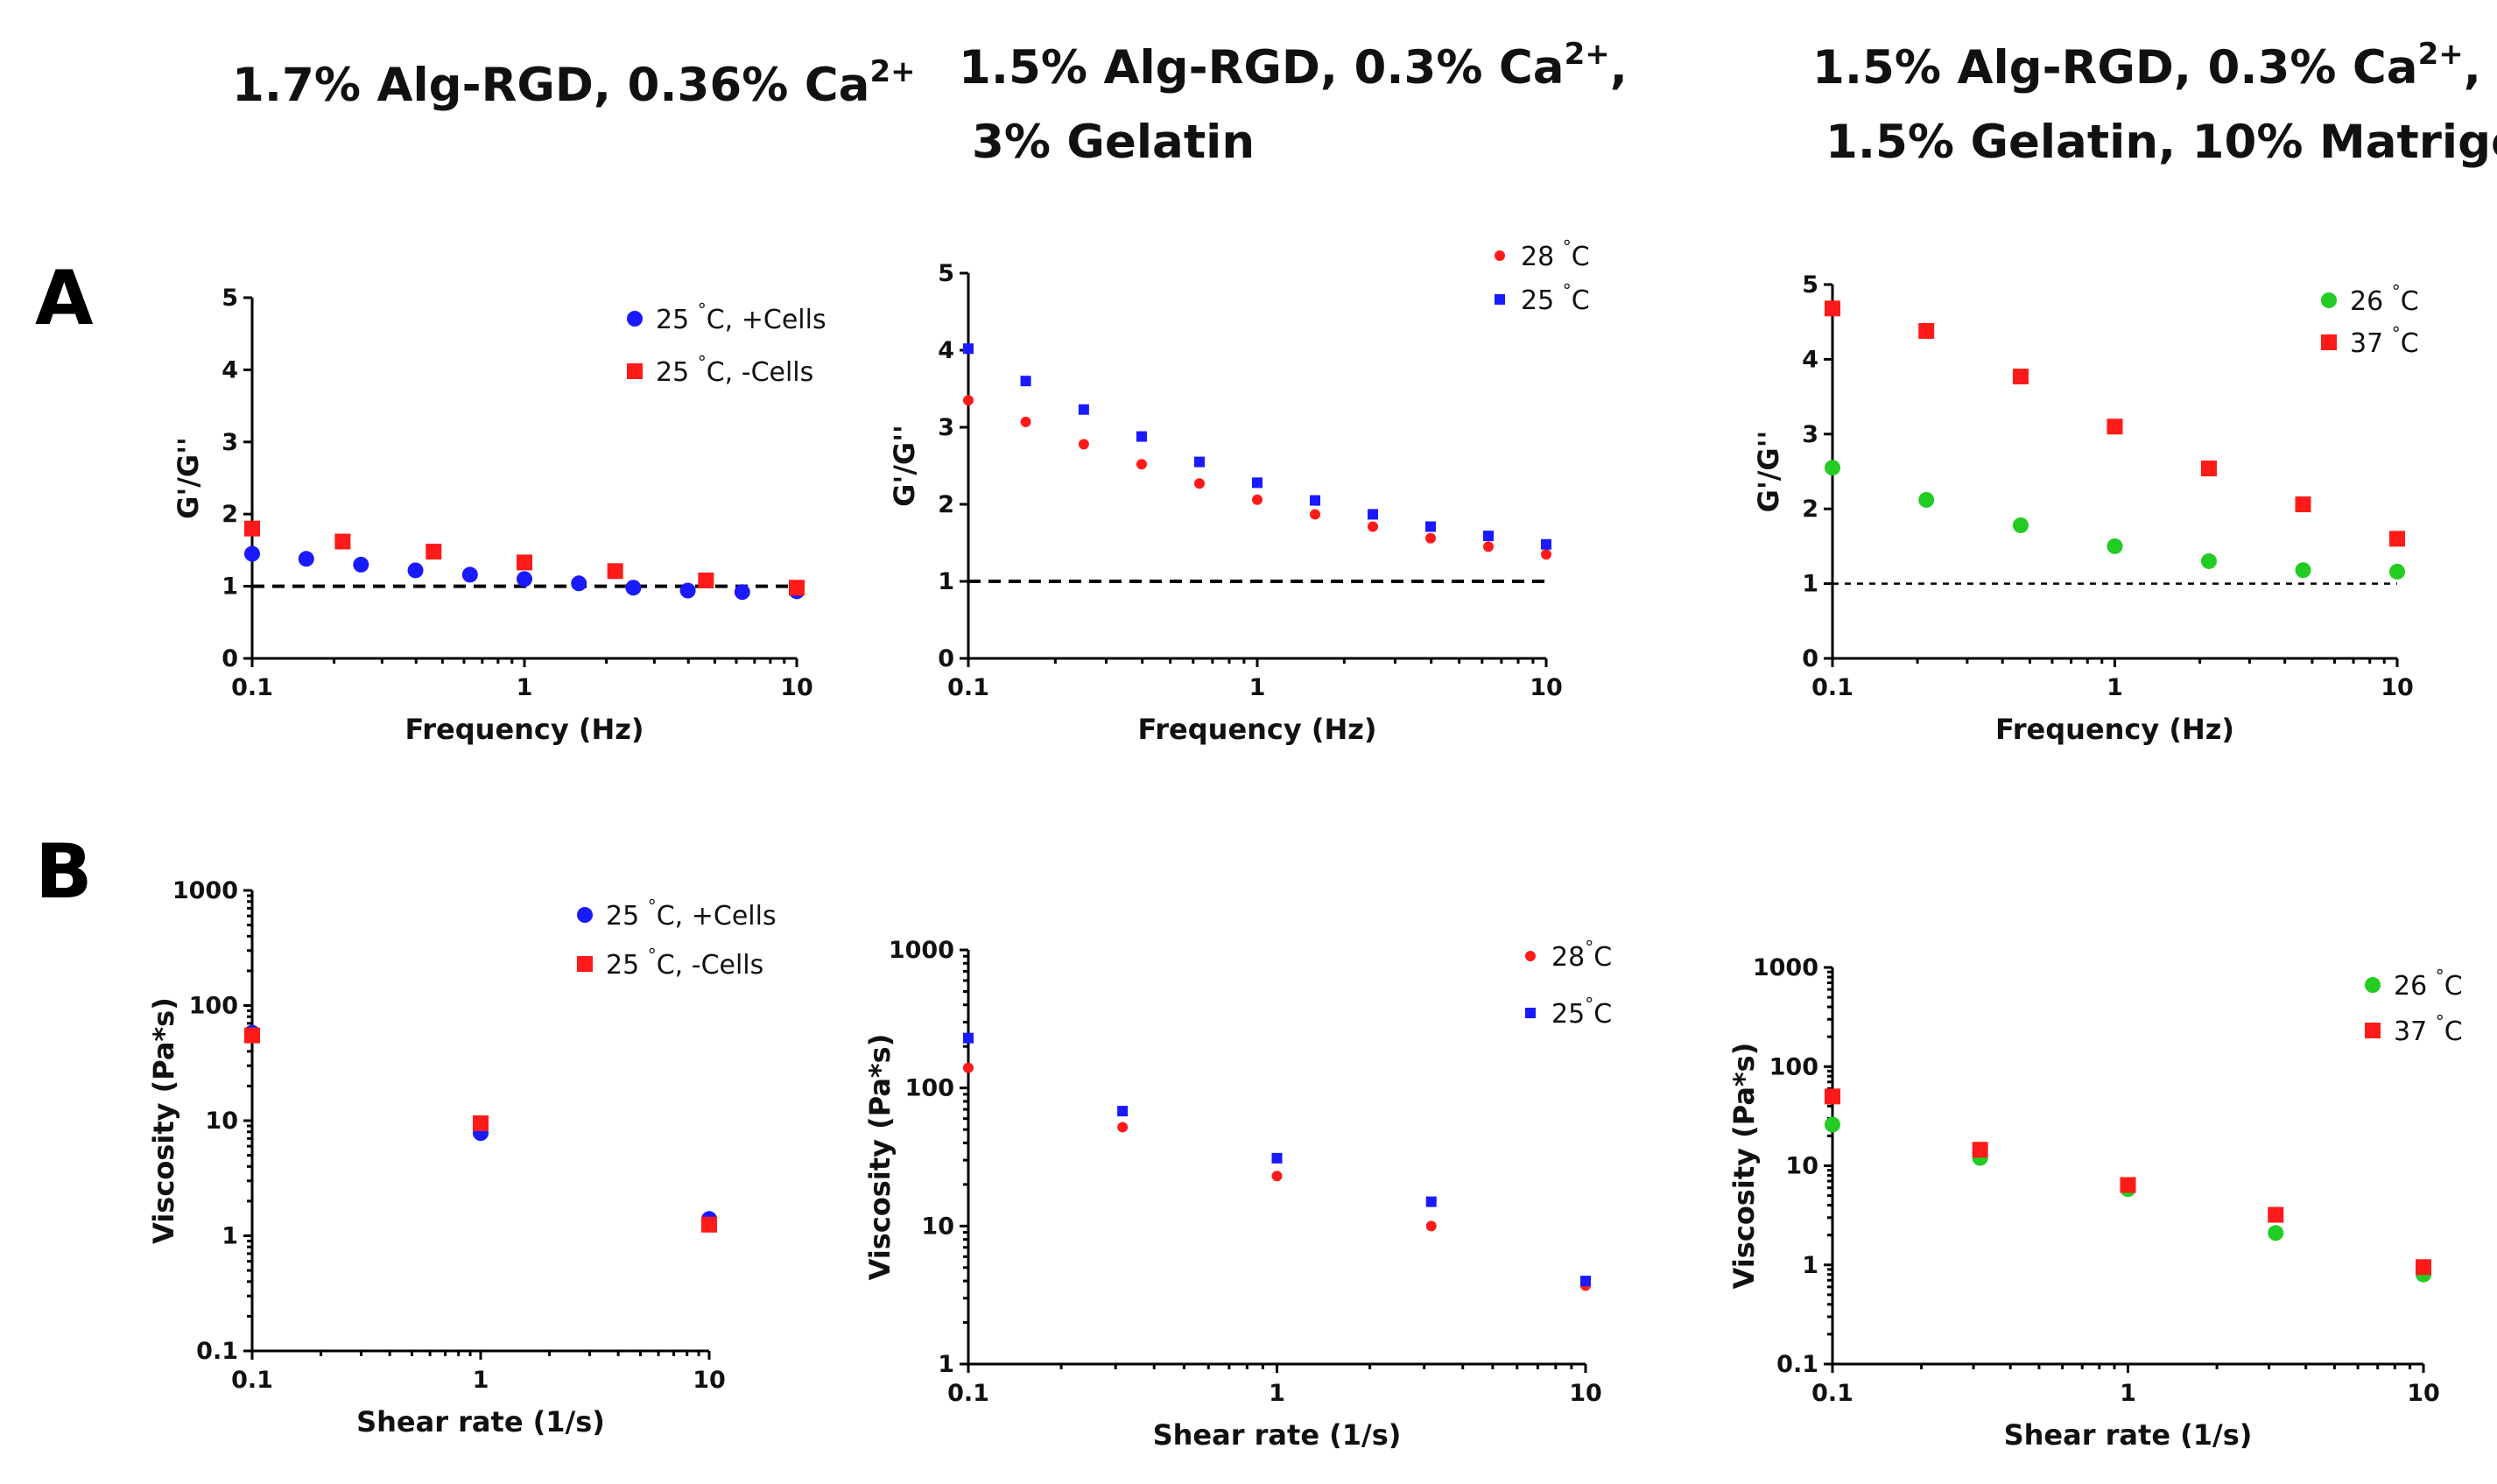 The height and width of the screenshot is (1484, 2497). What do you see at coordinates (2146, 66) in the screenshot?
I see `column-title-3-line-1: 1.5% Alg-RGD, 0.3% Ca2+,` at bounding box center [2146, 66].